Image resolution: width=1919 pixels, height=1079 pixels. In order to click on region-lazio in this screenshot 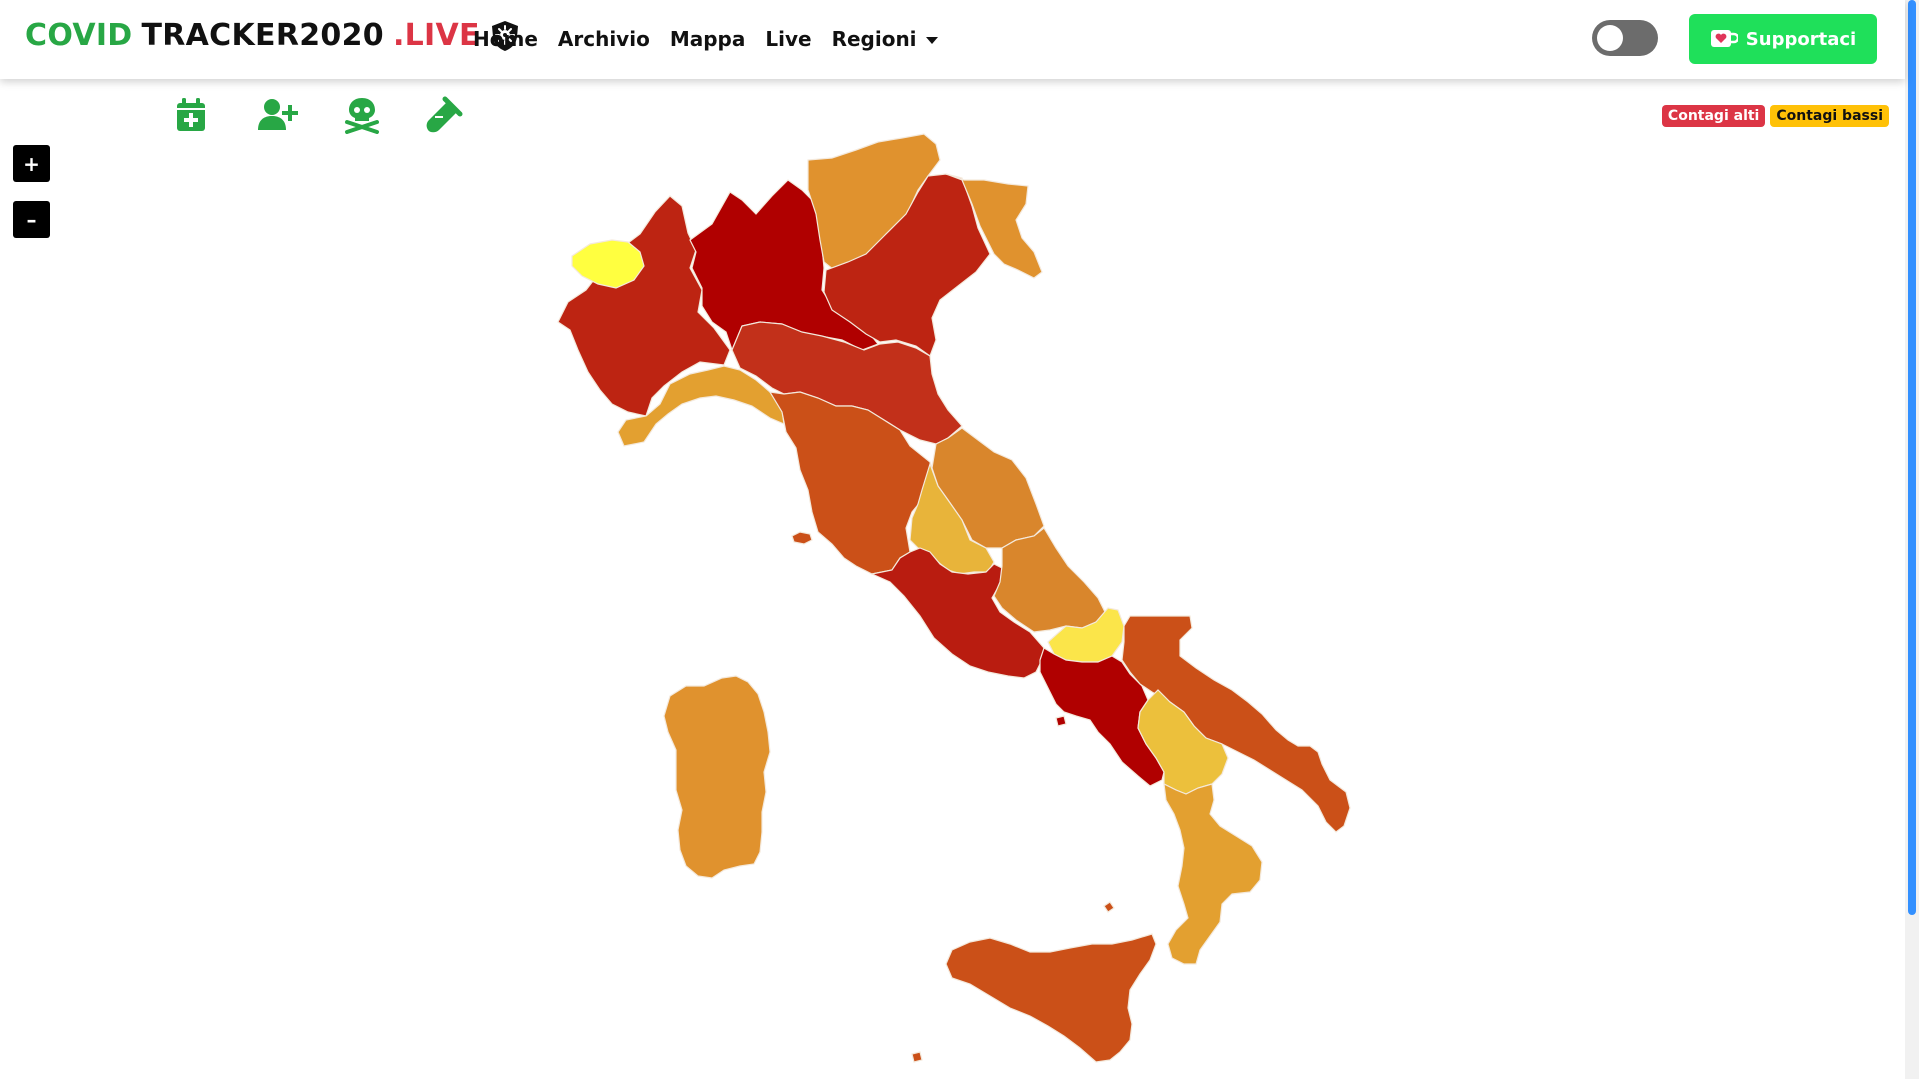, I will do `click(957, 613)`.